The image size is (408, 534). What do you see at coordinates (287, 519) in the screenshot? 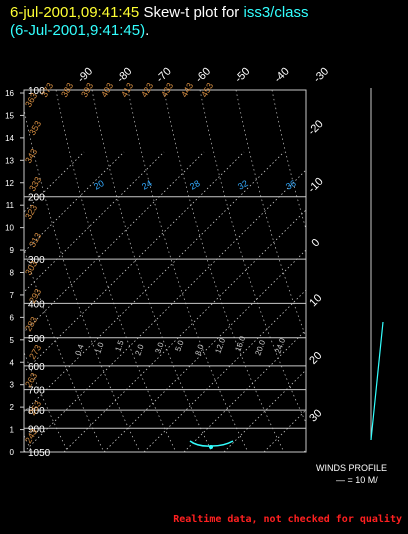
I see `quality-warning: Realtime data, not checked for quality` at bounding box center [287, 519].